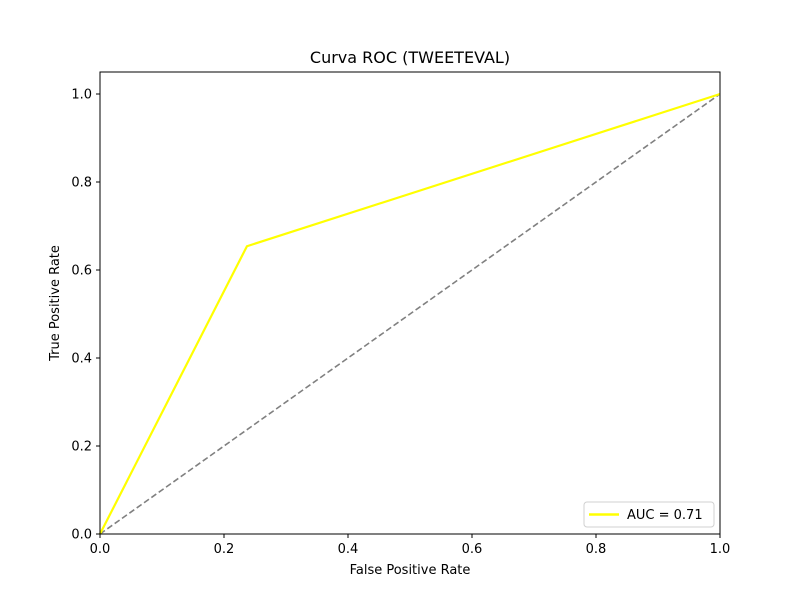 The height and width of the screenshot is (600, 800). I want to click on x-tick-label: 0.0, so click(100, 549).